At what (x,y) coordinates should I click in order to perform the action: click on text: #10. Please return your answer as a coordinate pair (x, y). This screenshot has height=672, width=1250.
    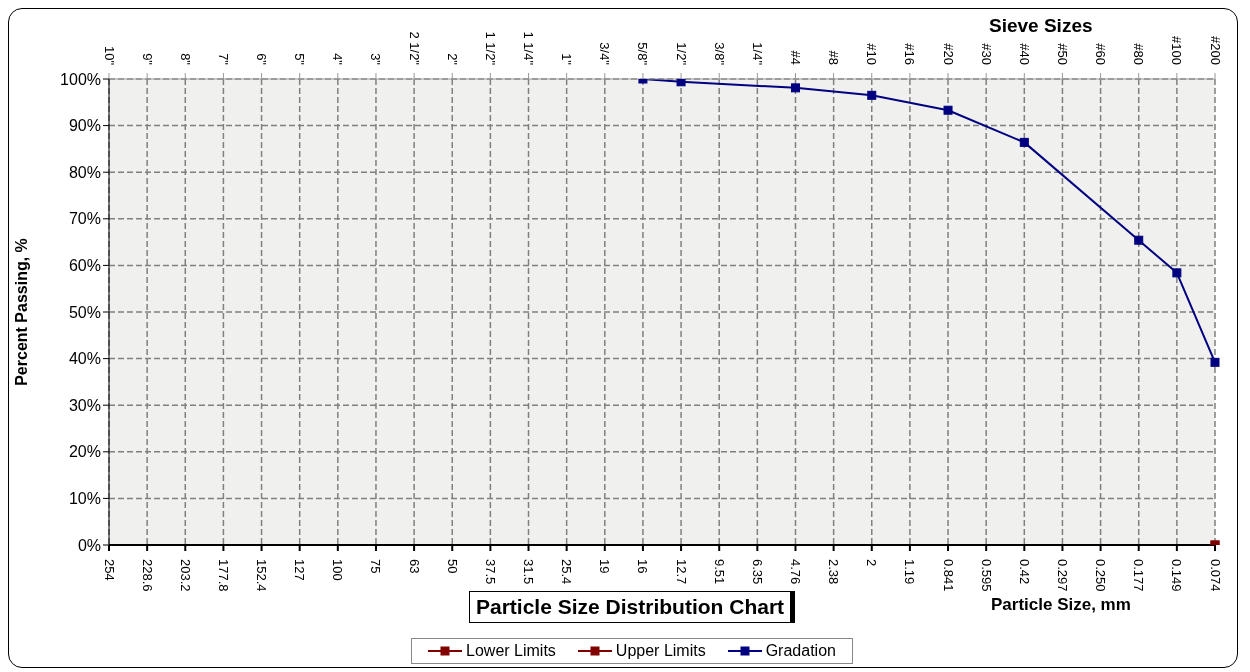
    Looking at the image, I should click on (872, 54).